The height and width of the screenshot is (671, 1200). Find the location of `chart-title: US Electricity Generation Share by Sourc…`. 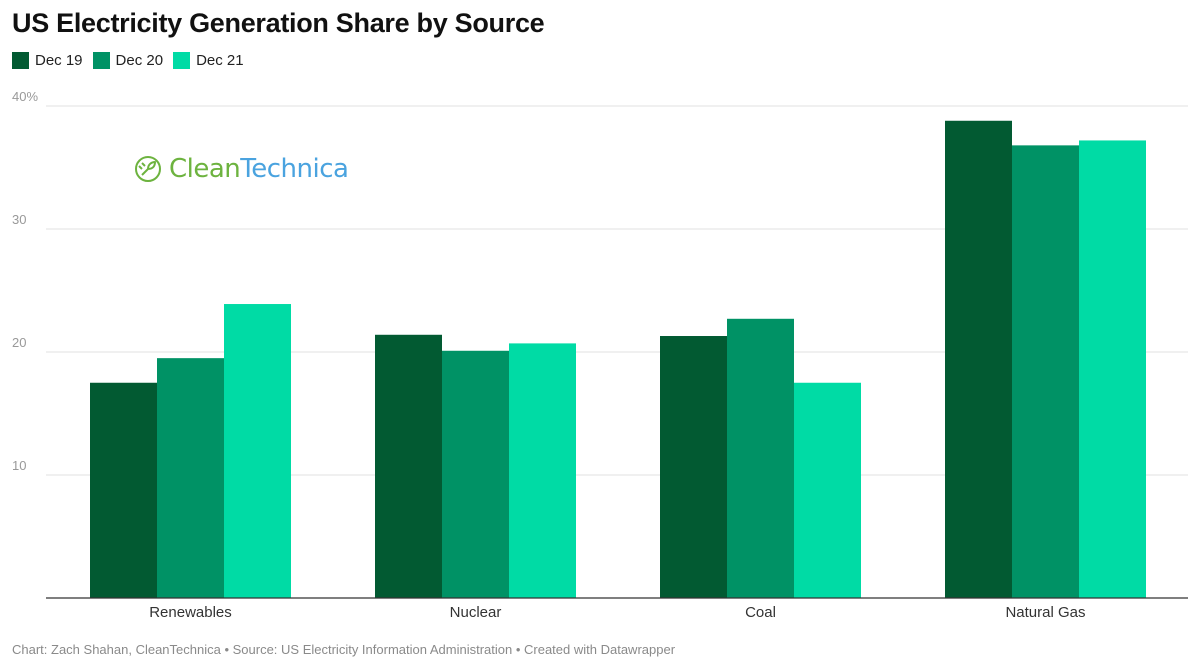

chart-title: US Electricity Generation Share by Sourc… is located at coordinates (278, 23).